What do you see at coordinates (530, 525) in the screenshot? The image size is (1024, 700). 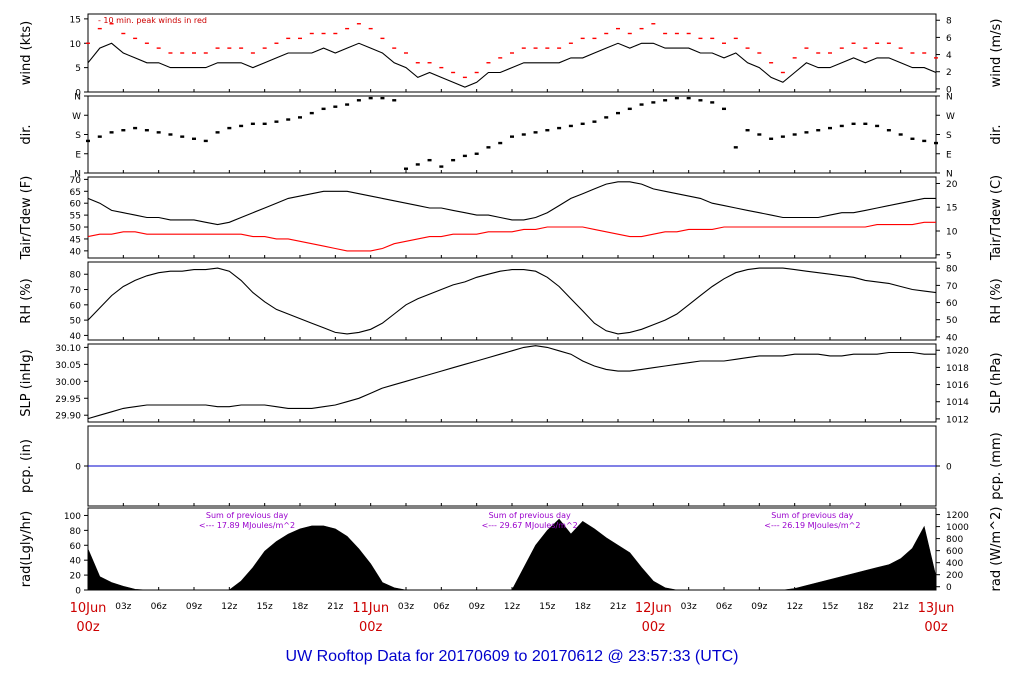 I see `rad-annotation-value: <--- 29.67 MJoules/m^2` at bounding box center [530, 525].